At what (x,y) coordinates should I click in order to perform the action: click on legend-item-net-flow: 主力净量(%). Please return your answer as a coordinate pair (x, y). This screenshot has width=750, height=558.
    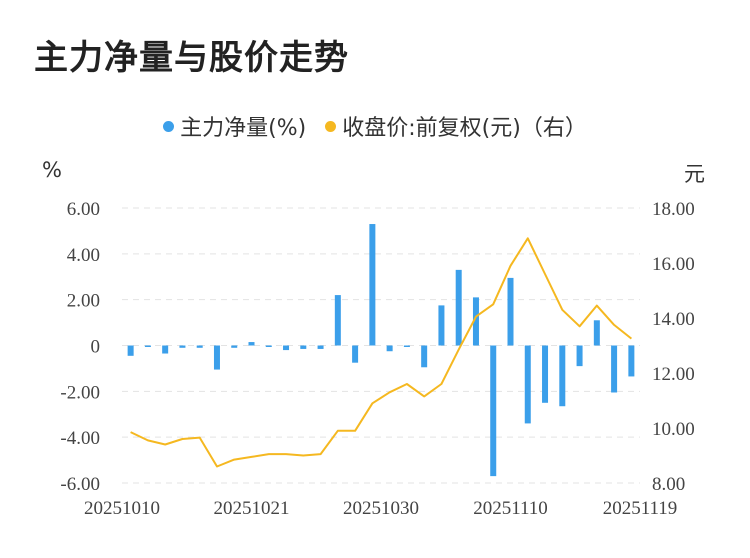
    Looking at the image, I should click on (234, 126).